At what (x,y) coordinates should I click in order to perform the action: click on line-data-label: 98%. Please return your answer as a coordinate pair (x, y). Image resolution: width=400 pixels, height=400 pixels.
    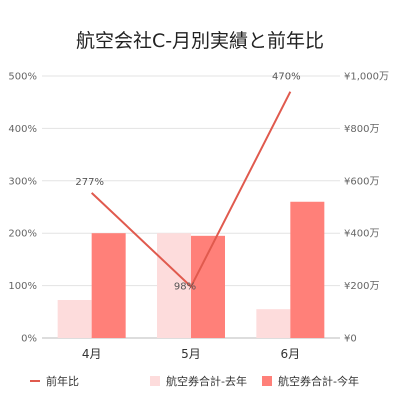
    Looking at the image, I should click on (185, 287).